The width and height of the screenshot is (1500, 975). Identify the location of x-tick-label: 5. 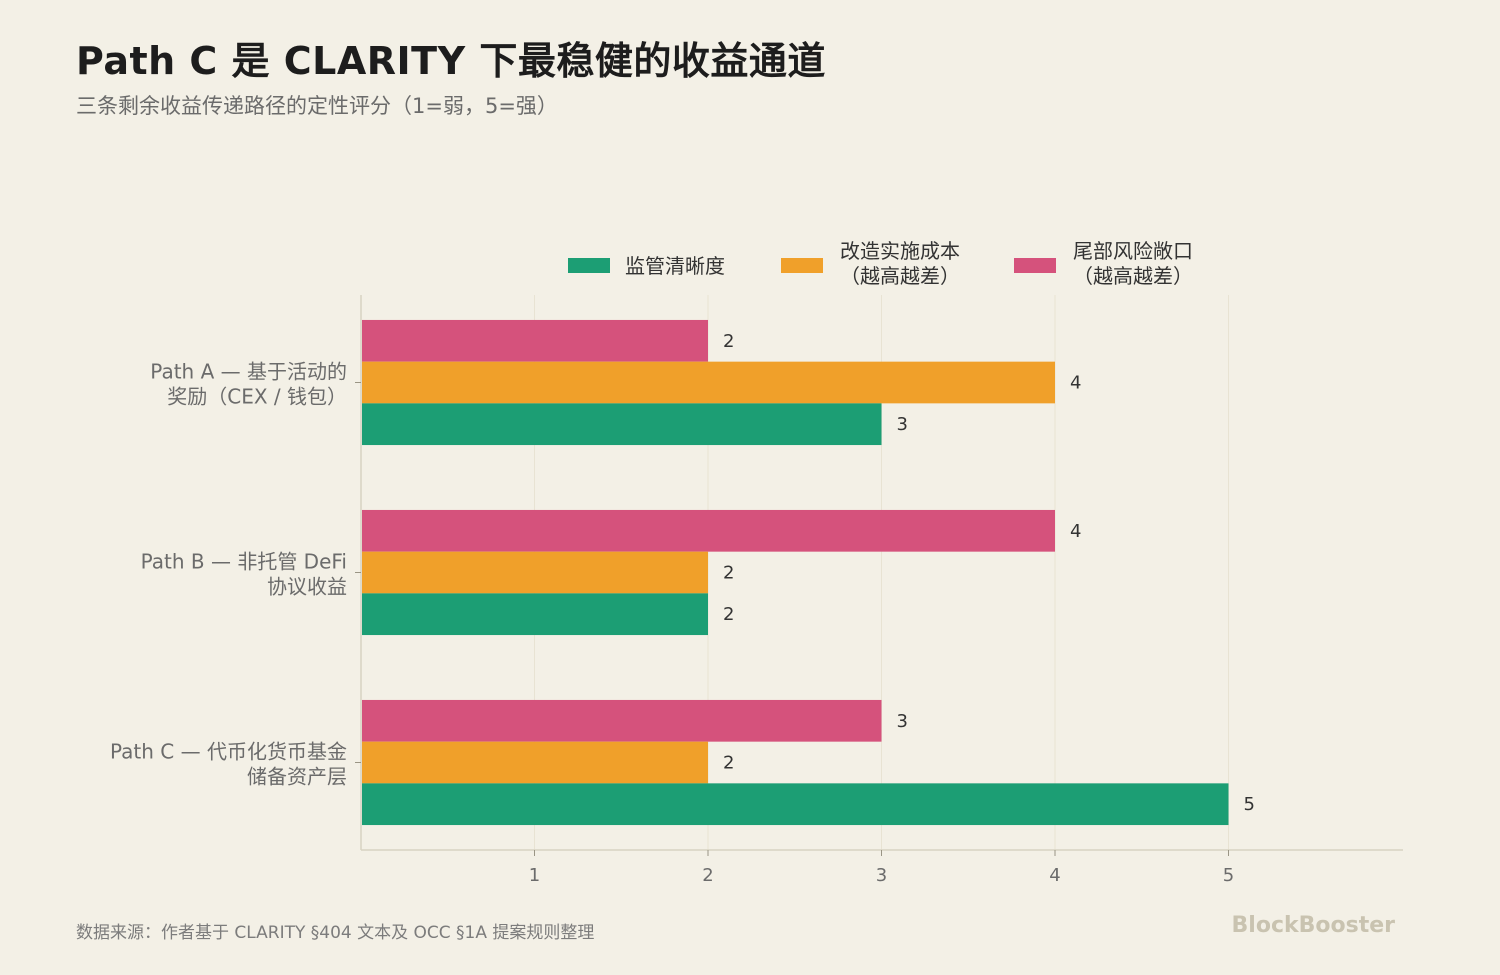
(1228, 875).